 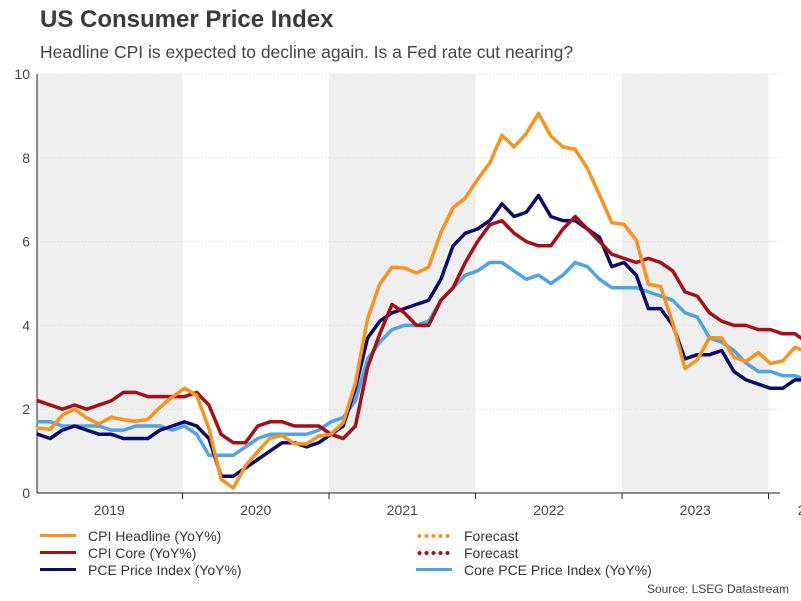 I want to click on legend-item-core-pce: Core PCE Price Index (YoY%), so click(x=534, y=569).